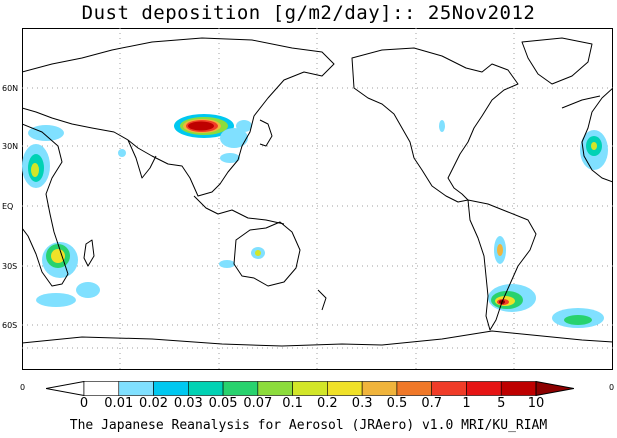  Describe the element at coordinates (397, 403) in the screenshot. I see `colorbar-tick-label: 0.5` at that location.